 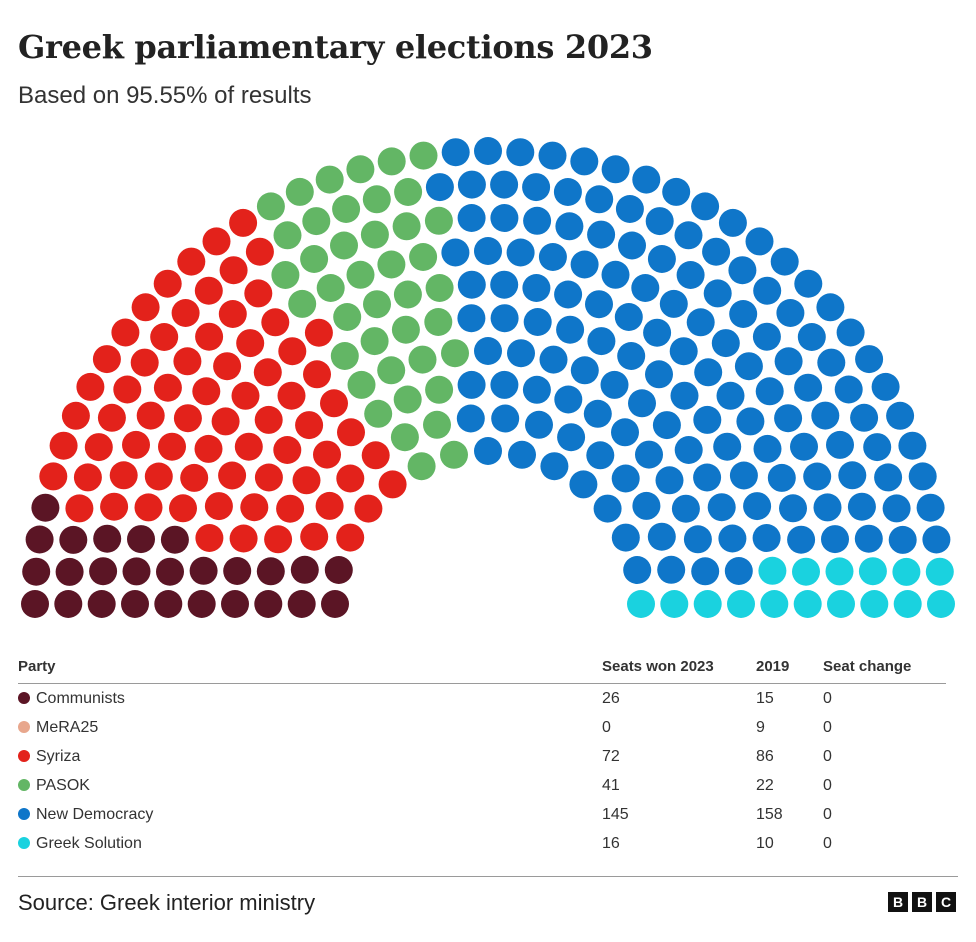 What do you see at coordinates (310, 727) in the screenshot?
I see `party-name-cell: MeRA25` at bounding box center [310, 727].